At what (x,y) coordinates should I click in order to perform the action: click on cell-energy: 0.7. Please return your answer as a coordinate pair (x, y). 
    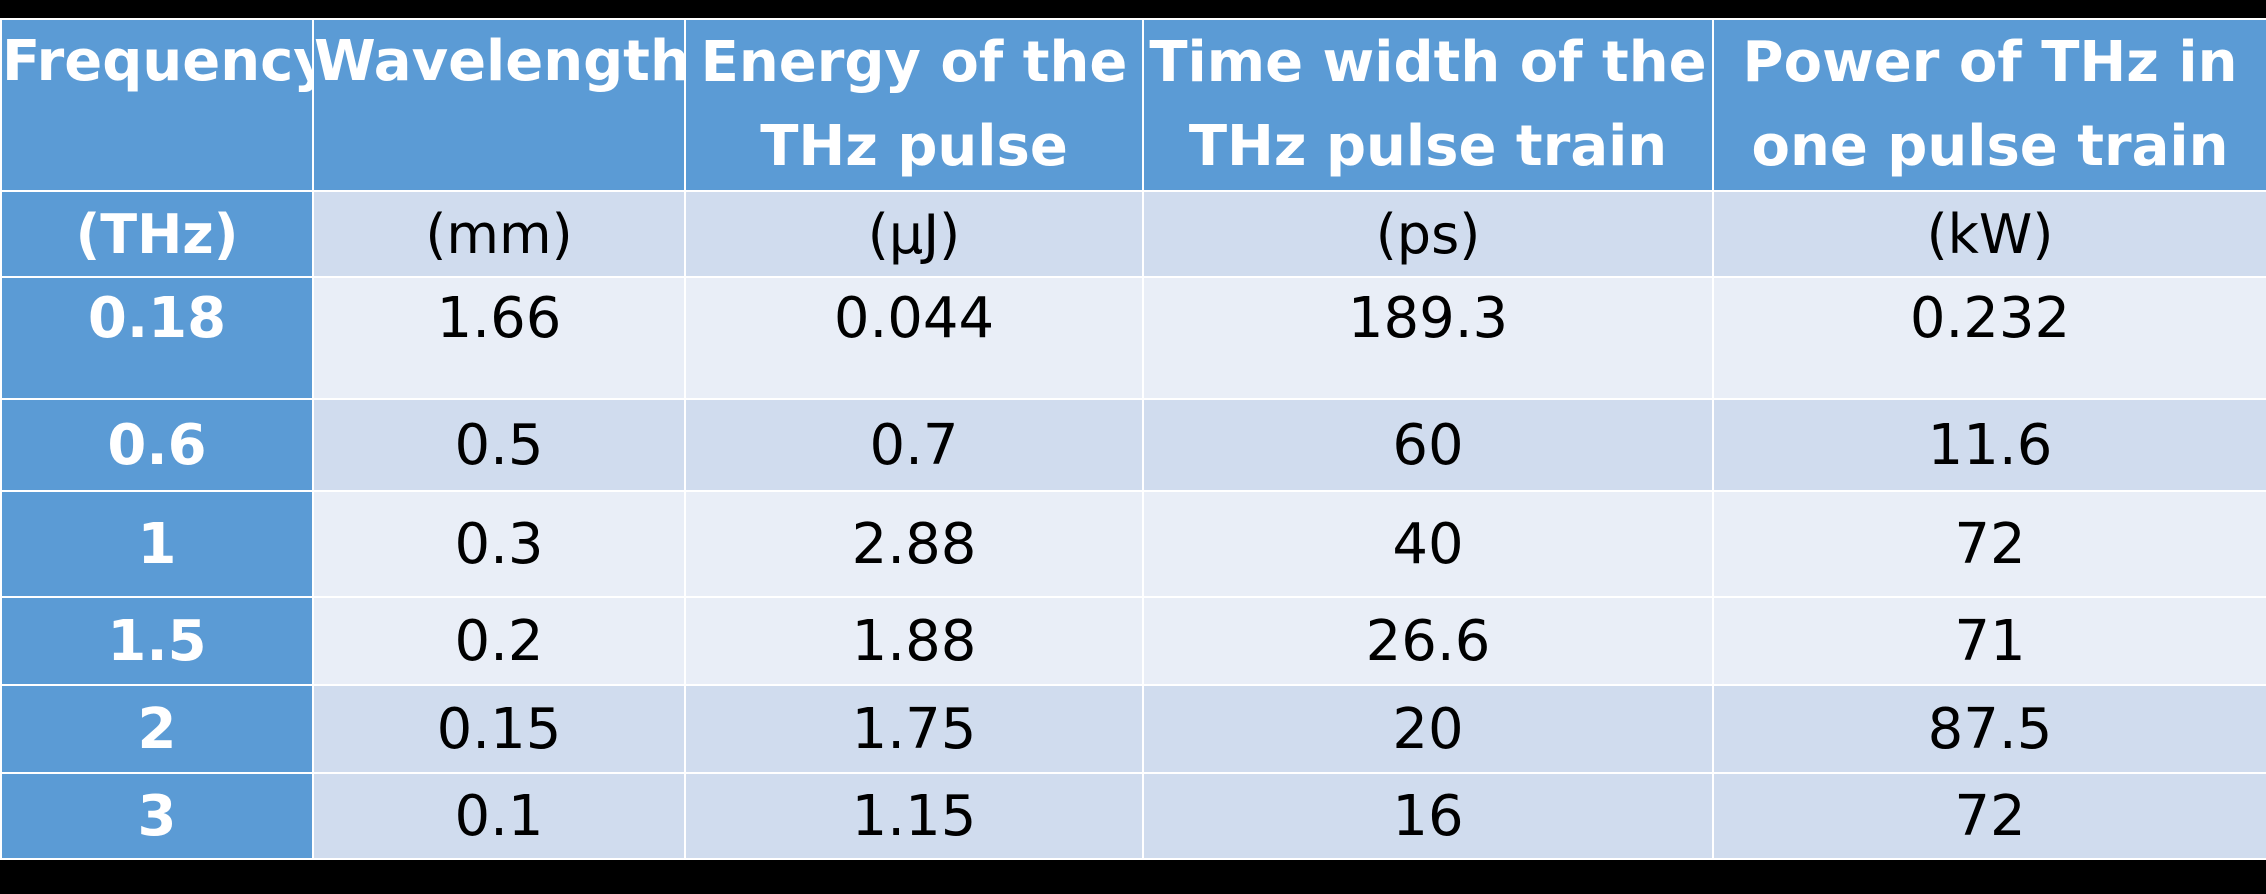
    Looking at the image, I should click on (914, 445).